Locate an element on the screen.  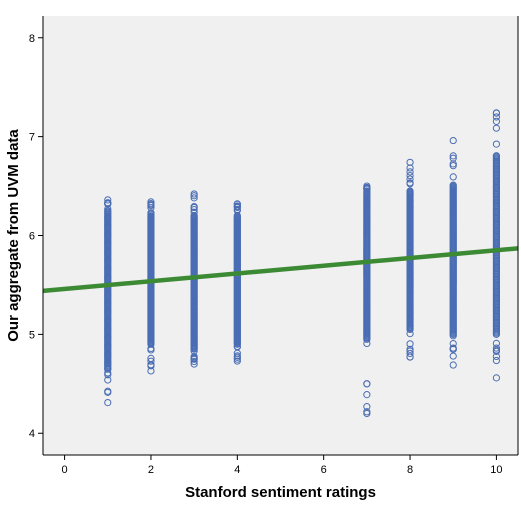
x-tick-label: 8 is located at coordinates (410, 470).